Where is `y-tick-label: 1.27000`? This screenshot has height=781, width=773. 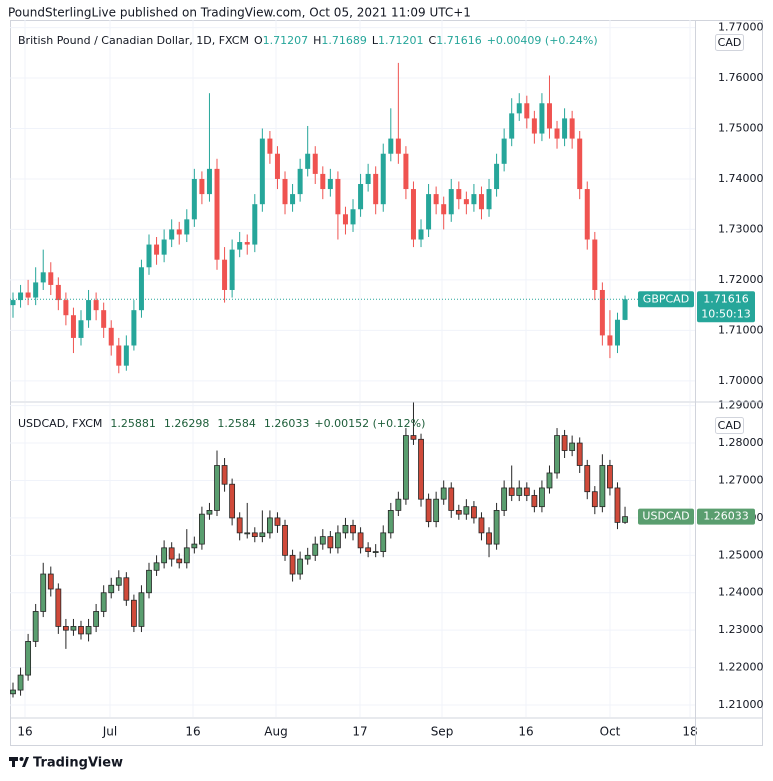
y-tick-label: 1.27000 is located at coordinates (741, 479).